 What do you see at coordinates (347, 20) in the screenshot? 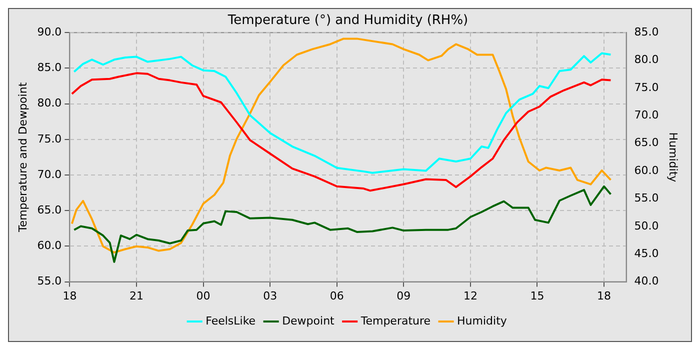
I see `chart-title: Temperature (°) and Humidity (RH%)` at bounding box center [347, 20].